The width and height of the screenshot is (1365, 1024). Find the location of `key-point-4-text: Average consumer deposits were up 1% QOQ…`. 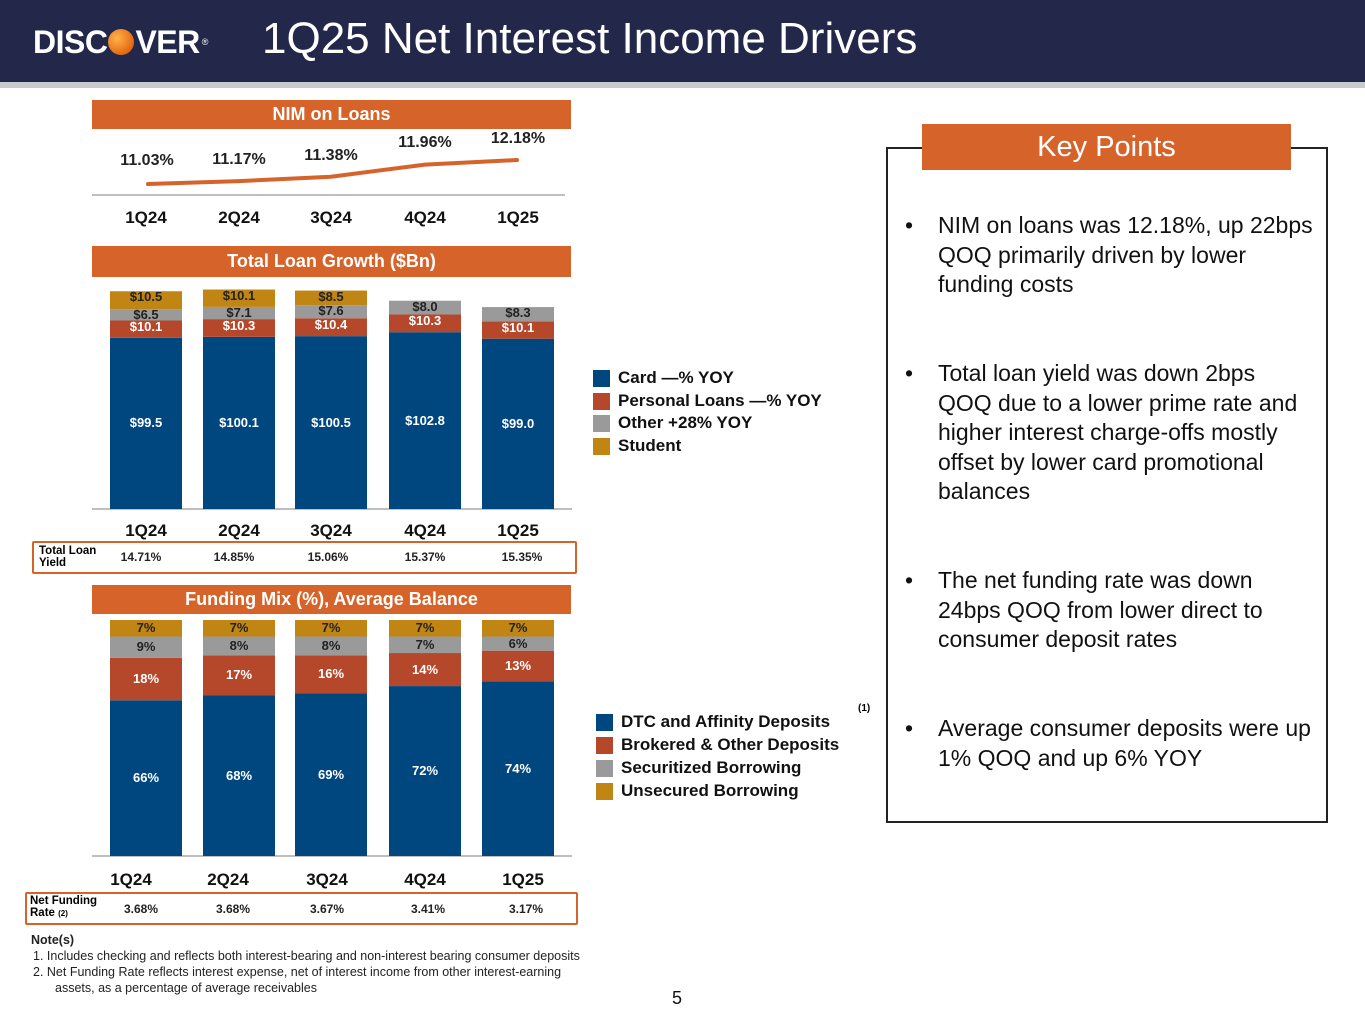

key-point-4-text: Average consumer deposits were up 1% QOQ… is located at coordinates (1124, 743).